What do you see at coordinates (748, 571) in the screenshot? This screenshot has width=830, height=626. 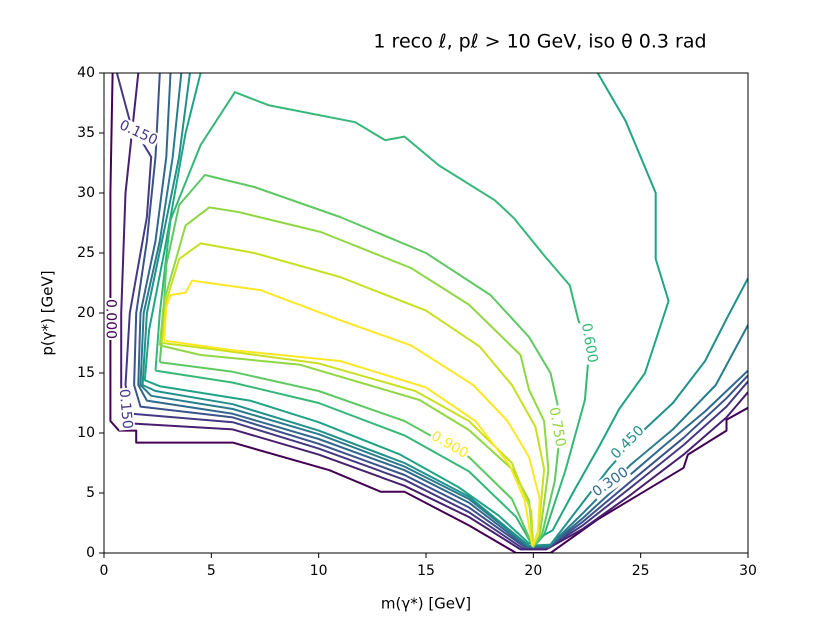 I see `x-tick-label: 30` at bounding box center [748, 571].